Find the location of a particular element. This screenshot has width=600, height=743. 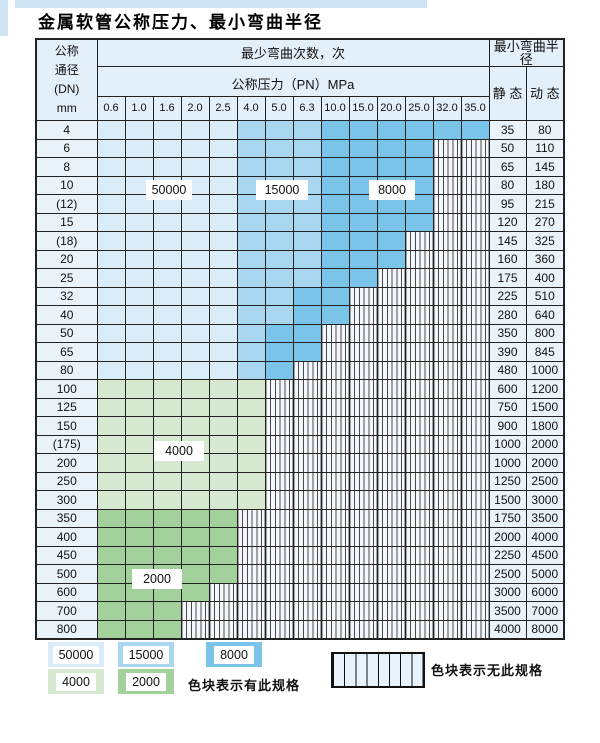

table-row: 65 390 845 is located at coordinates (300, 352).